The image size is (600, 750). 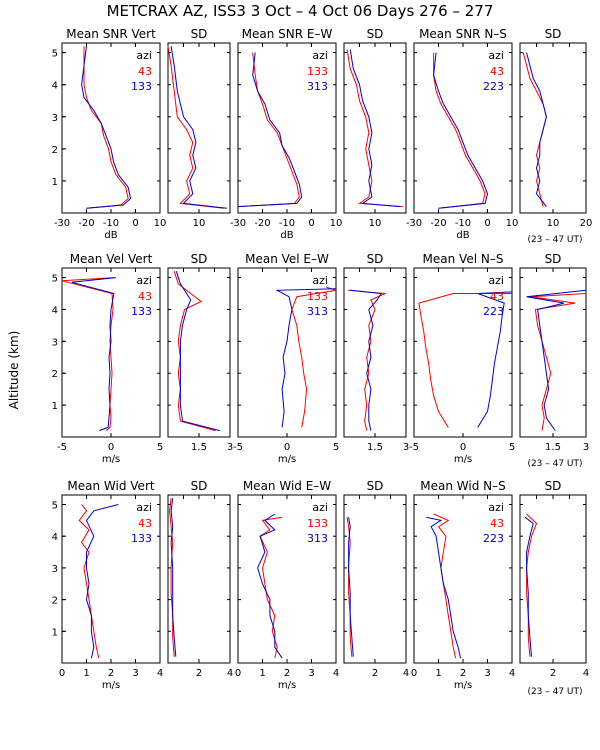 I want to click on panel-title: Mean Wid N–S, so click(x=462, y=486).